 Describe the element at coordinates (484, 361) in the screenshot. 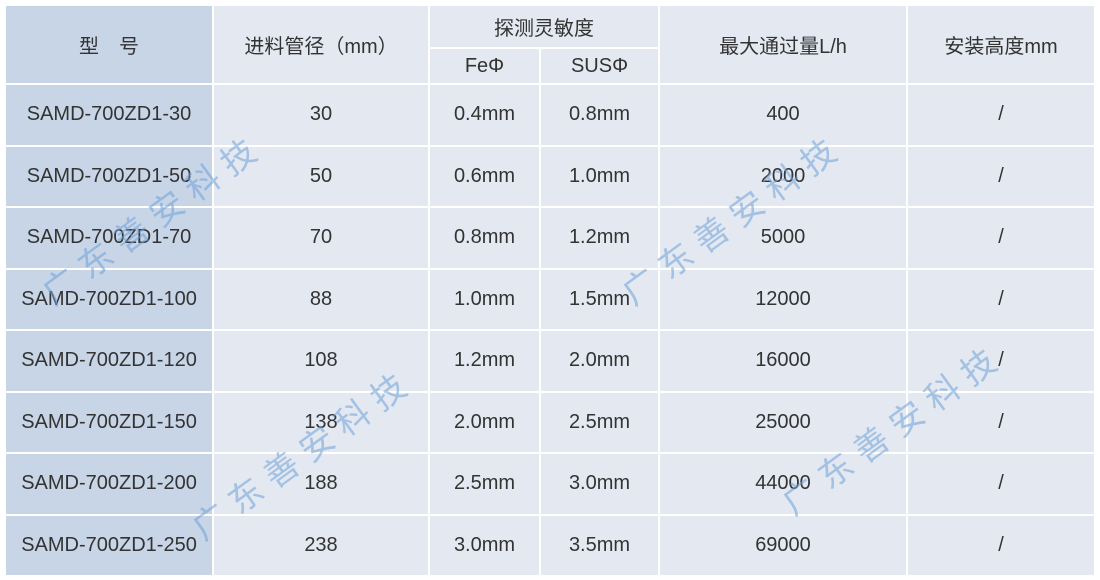

I see `cell-fe: 1.2mm` at that location.